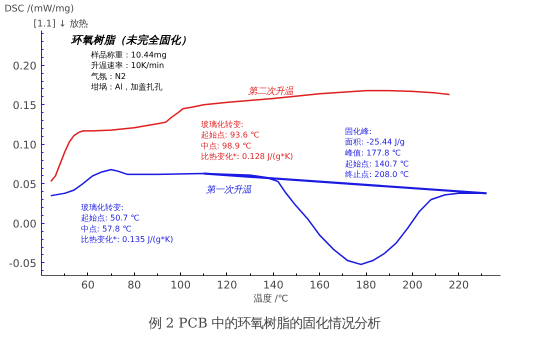  I want to click on x-tick-label: 200, so click(412, 285).